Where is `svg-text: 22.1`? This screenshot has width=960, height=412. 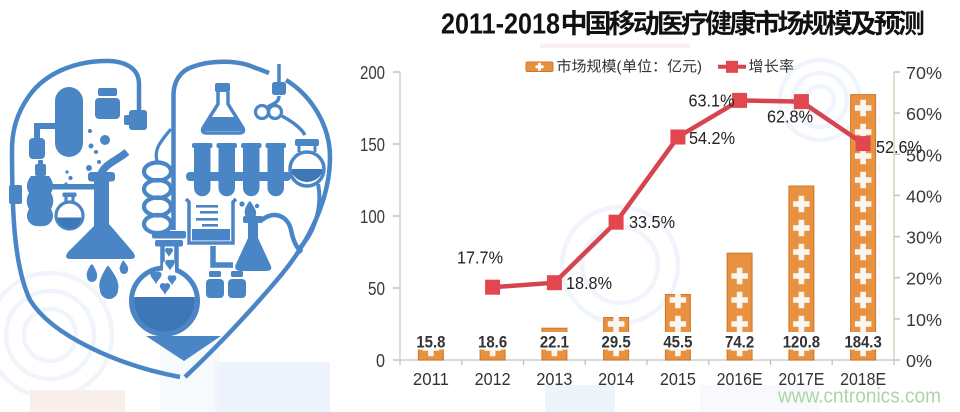 svg-text: 22.1 is located at coordinates (554, 342).